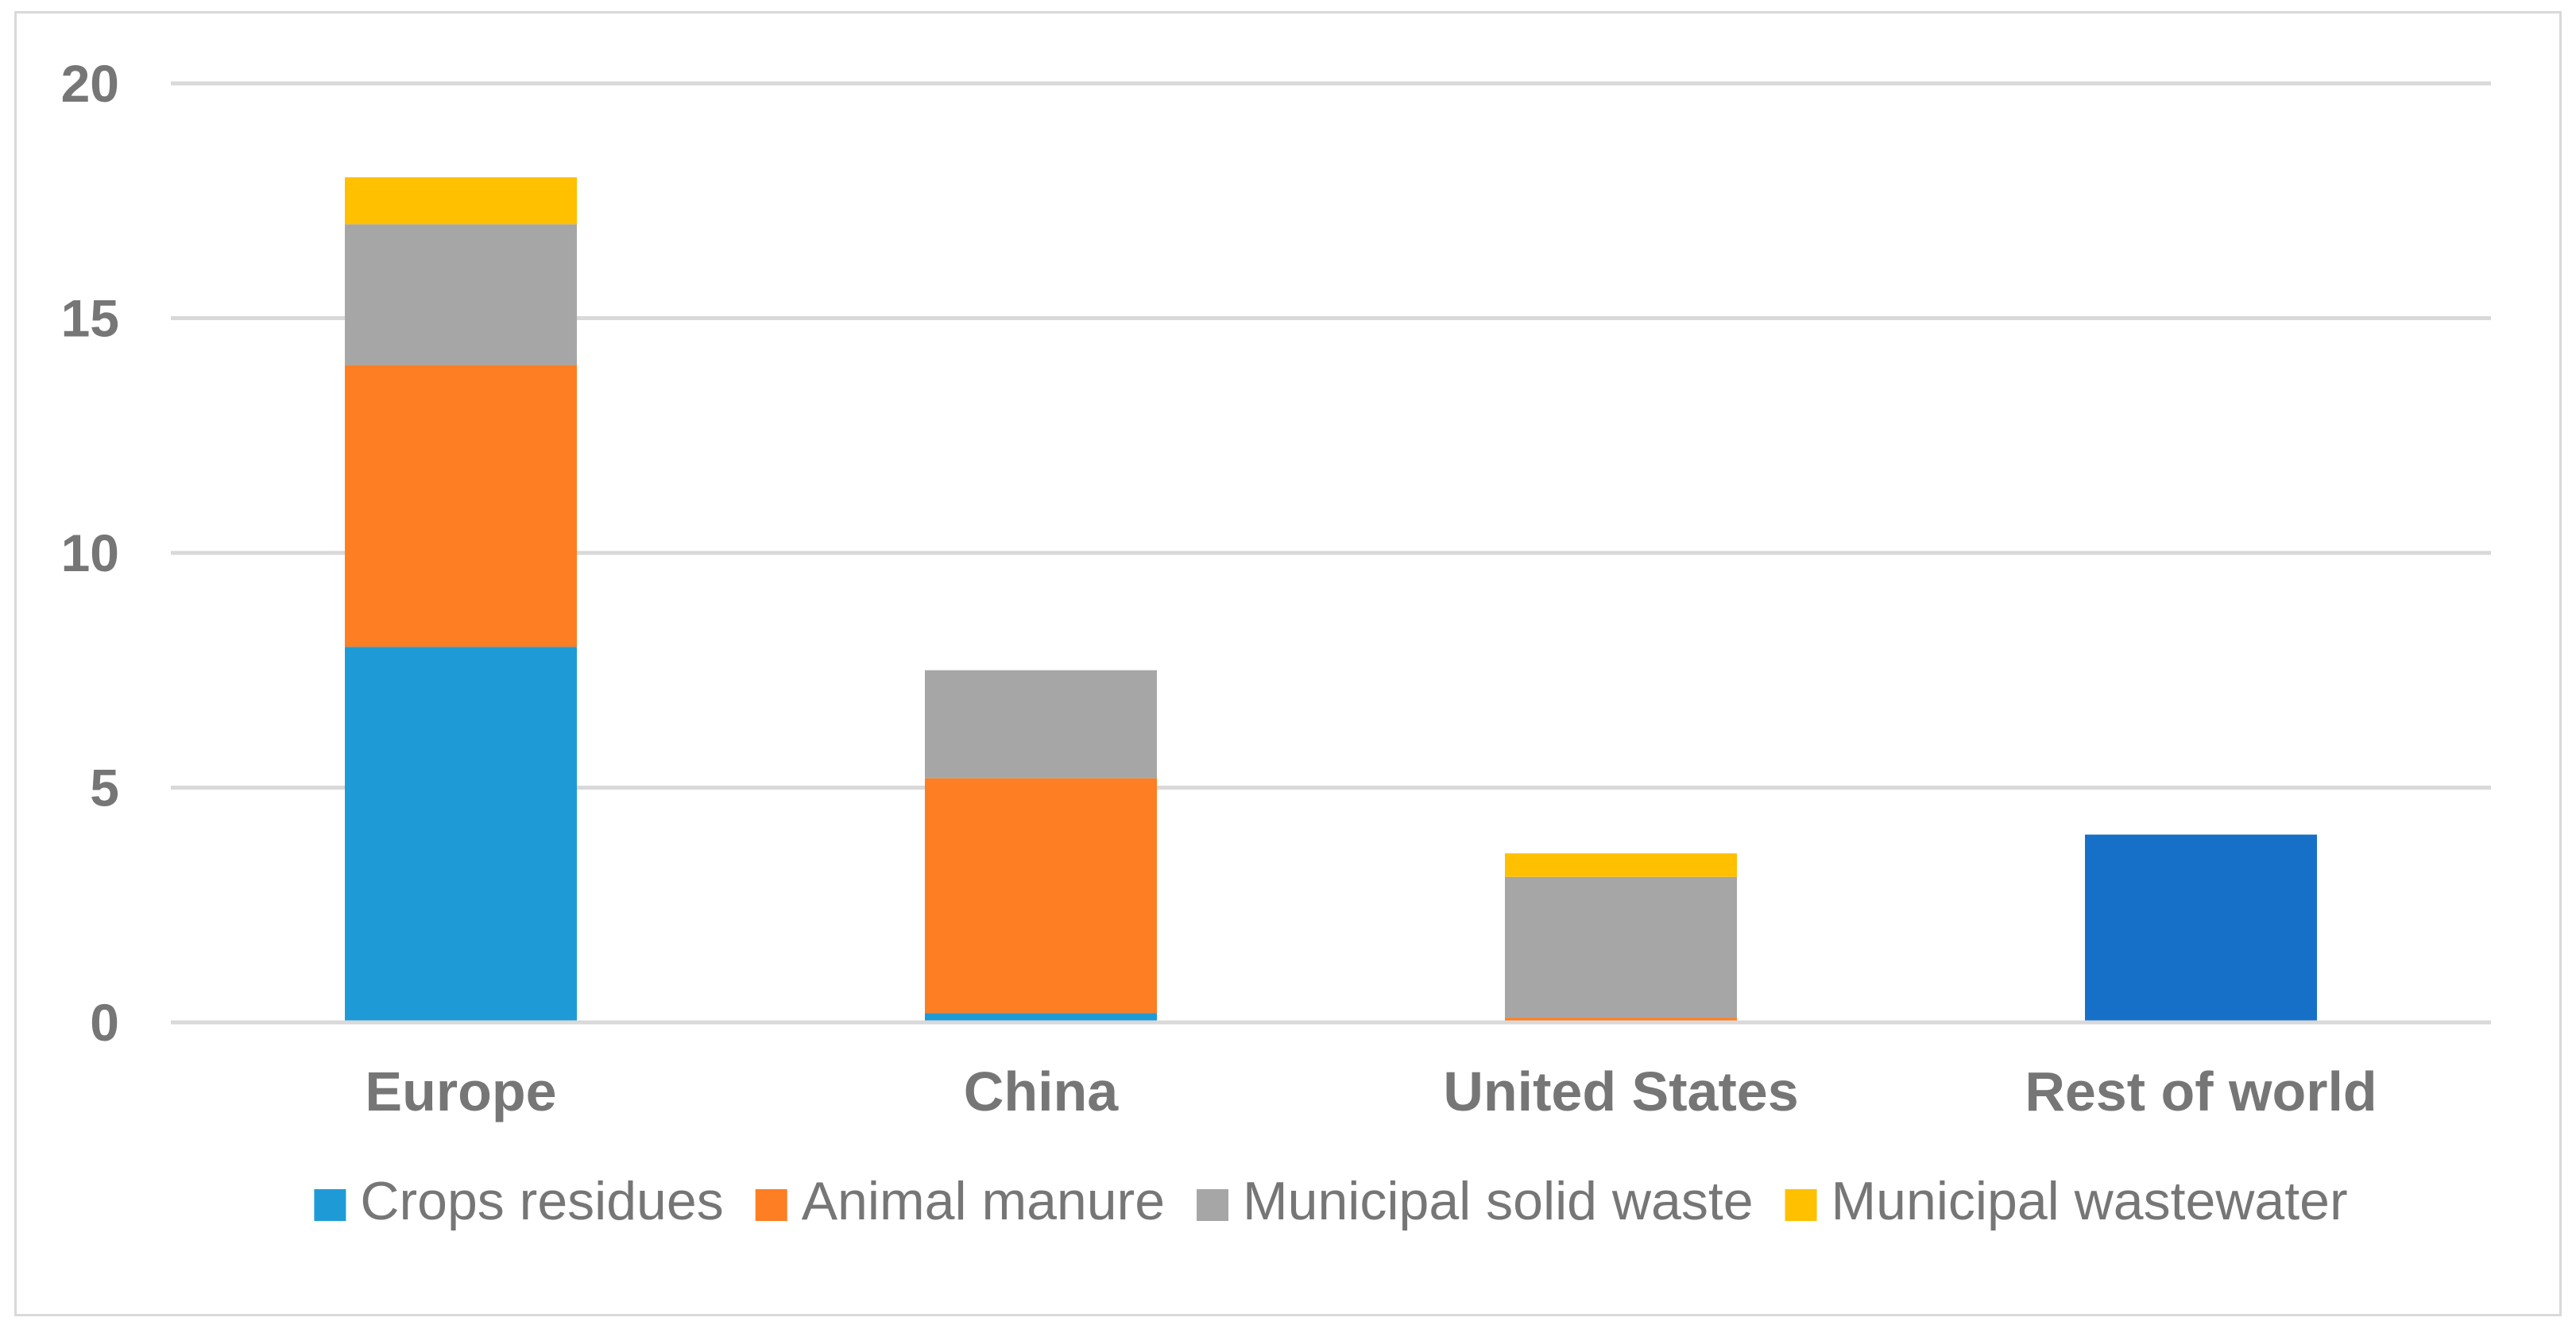  I want to click on legend-item-animal-manure: Animal manure, so click(960, 1201).